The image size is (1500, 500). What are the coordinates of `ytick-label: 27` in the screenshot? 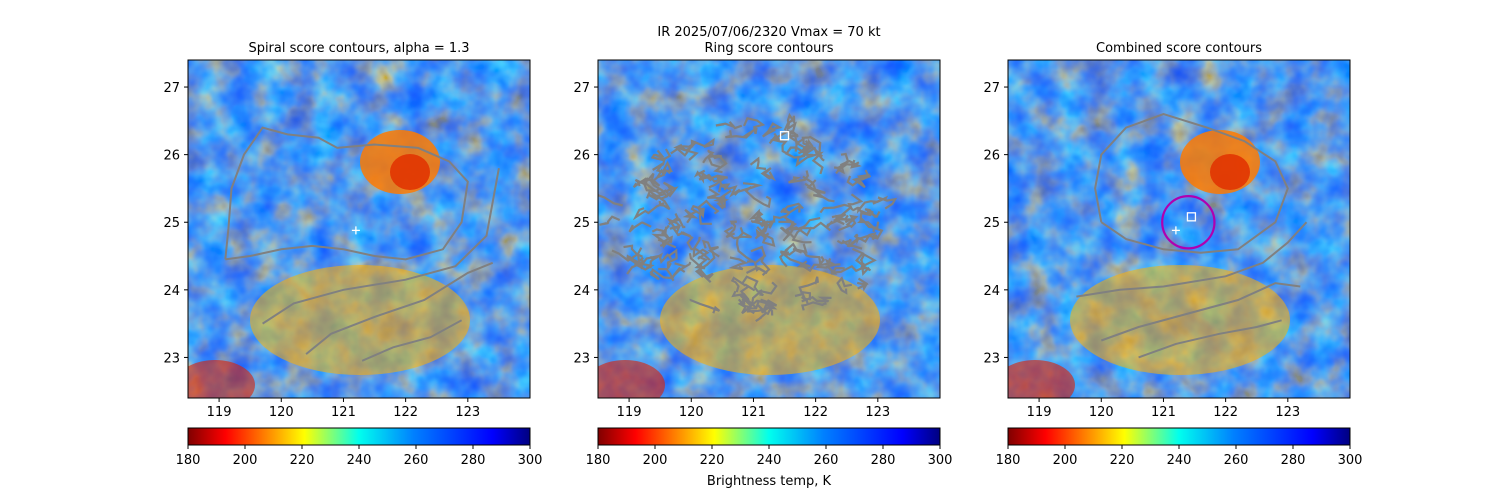 It's located at (581, 88).